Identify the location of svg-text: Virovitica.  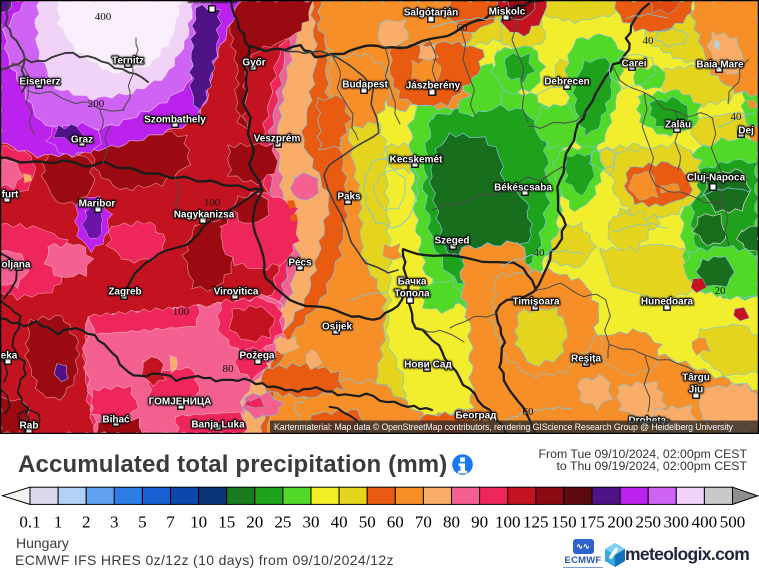
(236, 292).